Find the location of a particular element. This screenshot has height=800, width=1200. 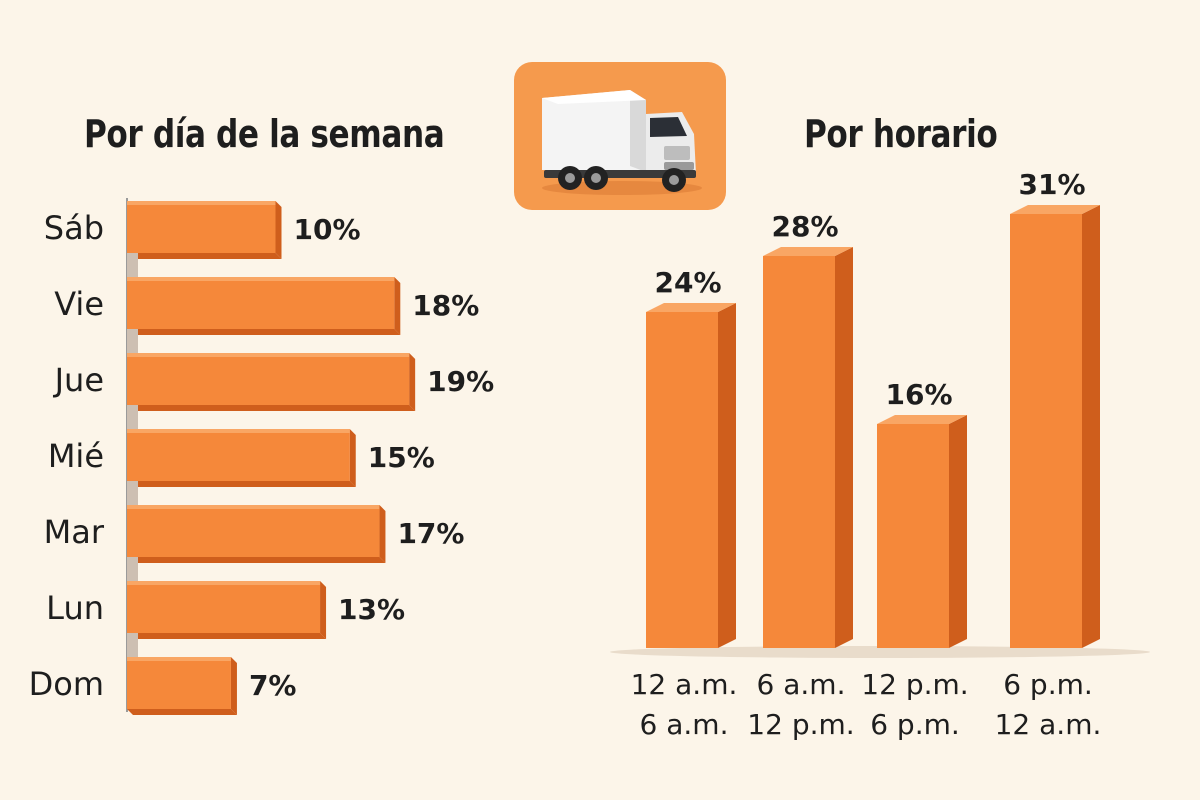

weekday-category-label: Mié is located at coordinates (76, 456).